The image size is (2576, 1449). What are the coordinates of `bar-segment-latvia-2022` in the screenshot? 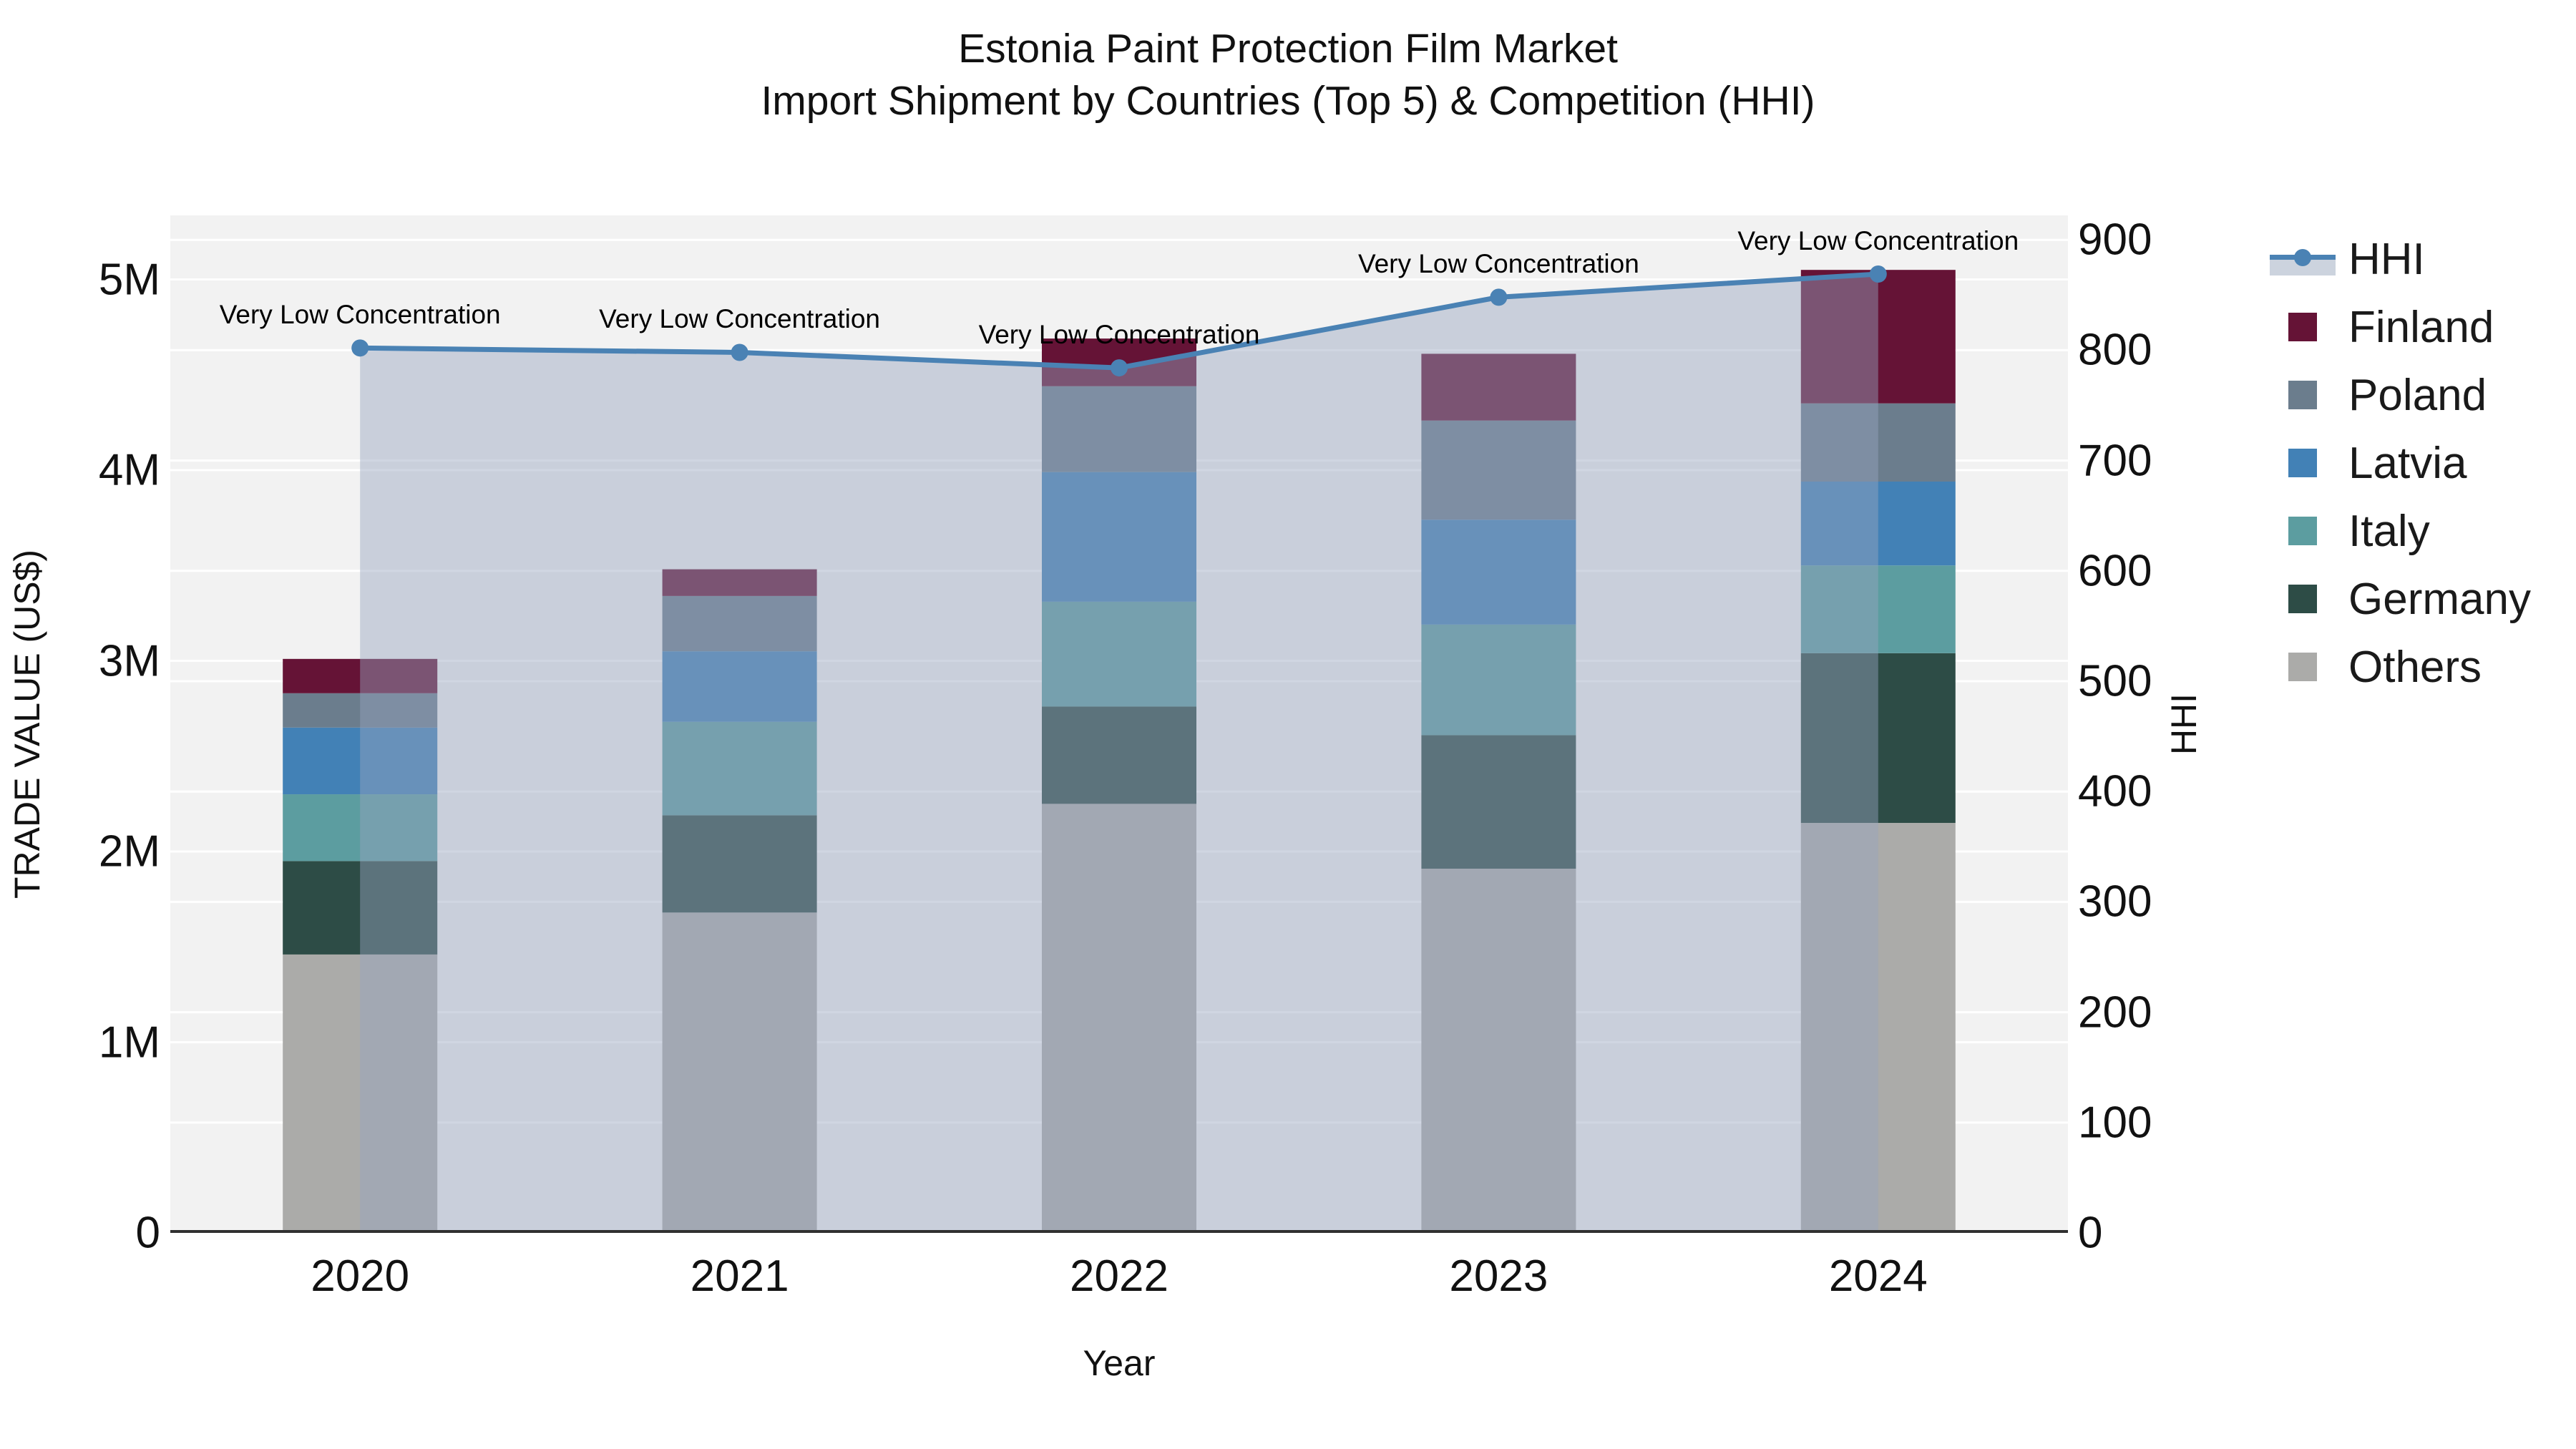 It's located at (1119, 537).